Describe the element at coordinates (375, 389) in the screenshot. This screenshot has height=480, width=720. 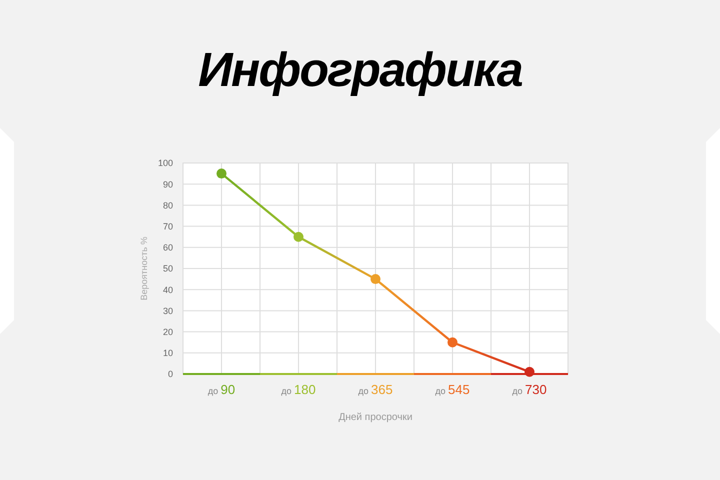
I see `x-tick-label: до 365` at that location.